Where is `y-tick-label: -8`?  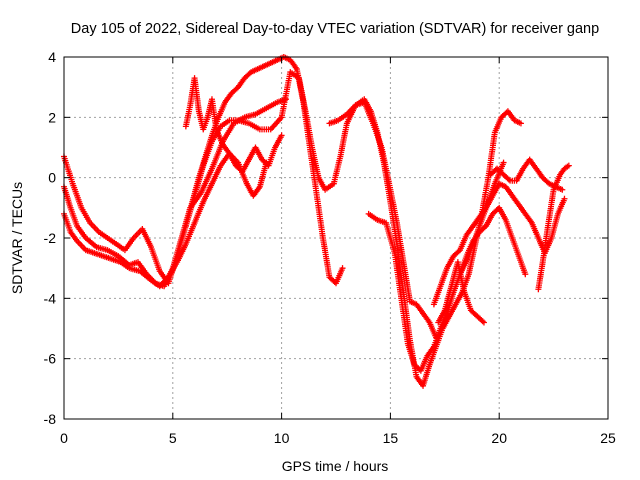
y-tick-label: -8 is located at coordinates (50, 419).